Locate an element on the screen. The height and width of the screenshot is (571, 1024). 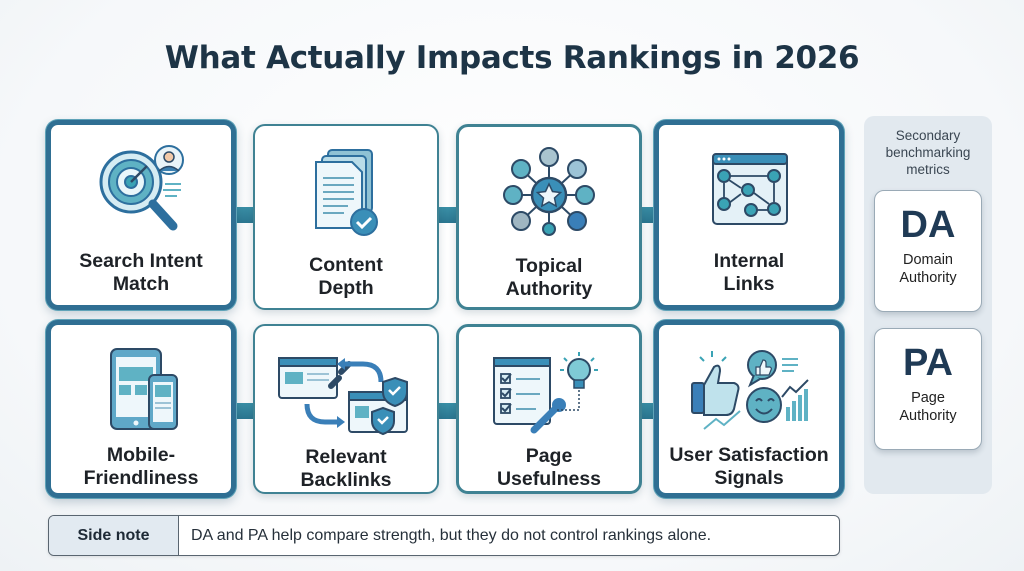
metric-card-da: DA Domain Authority is located at coordinates (928, 251).